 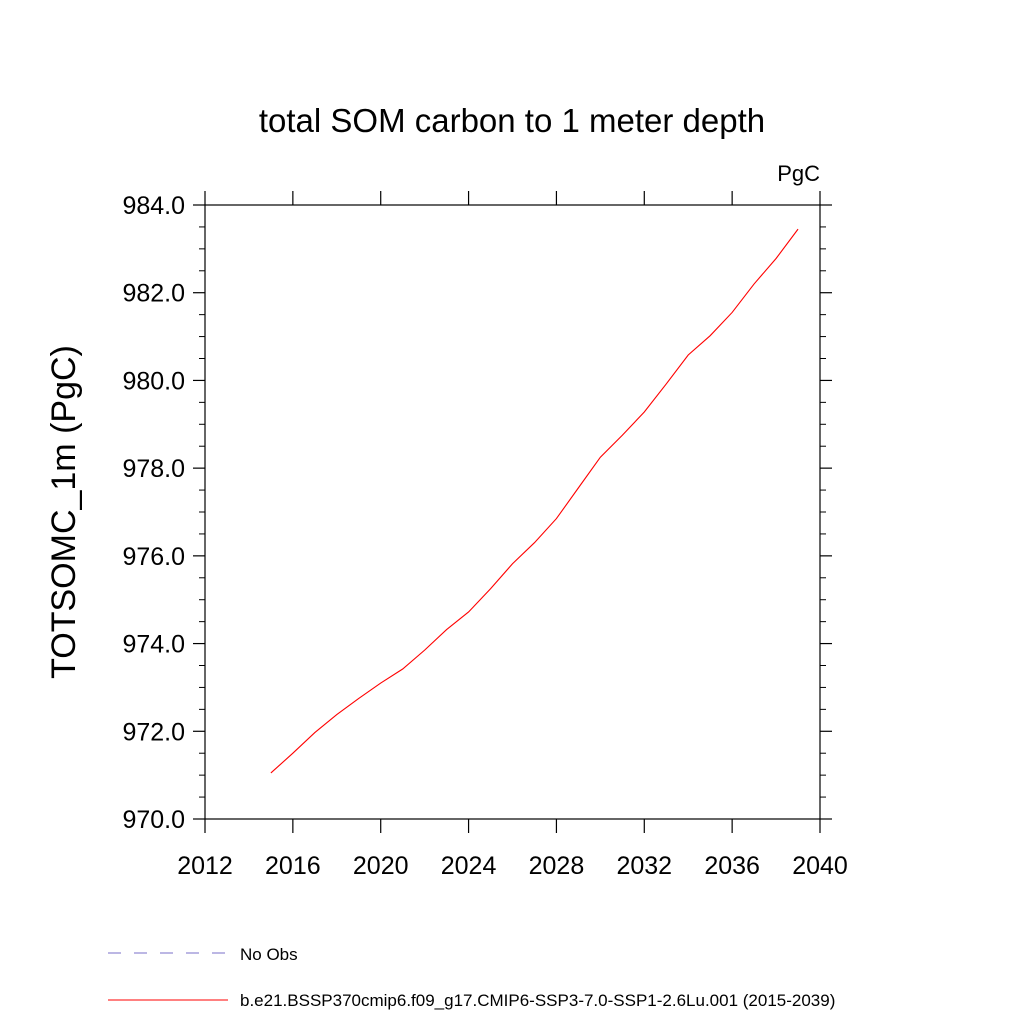 What do you see at coordinates (381, 866) in the screenshot?
I see `x-tick-label: 2020` at bounding box center [381, 866].